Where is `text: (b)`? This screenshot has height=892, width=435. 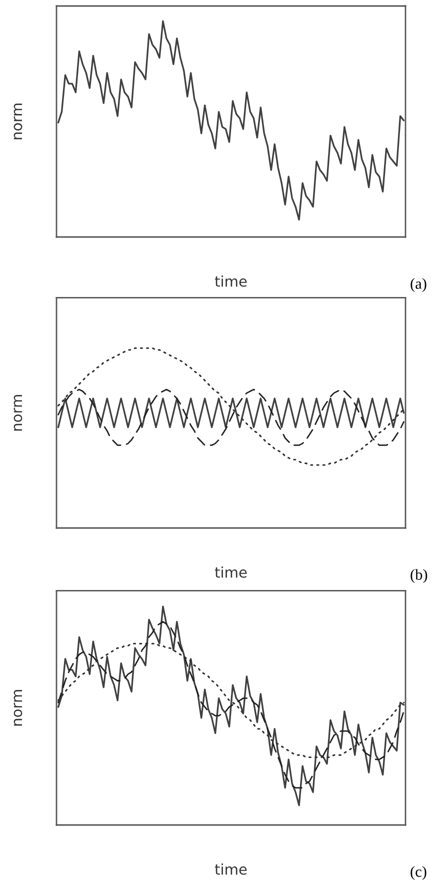
text: (b) is located at coordinates (419, 576).